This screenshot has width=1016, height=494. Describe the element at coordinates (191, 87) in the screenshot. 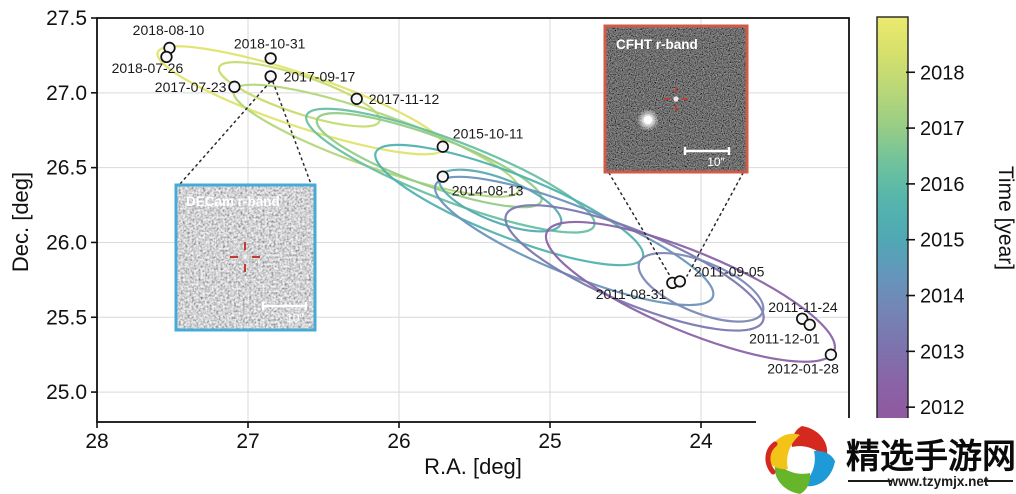

I see `data-point-label: 2017-07-23` at that location.